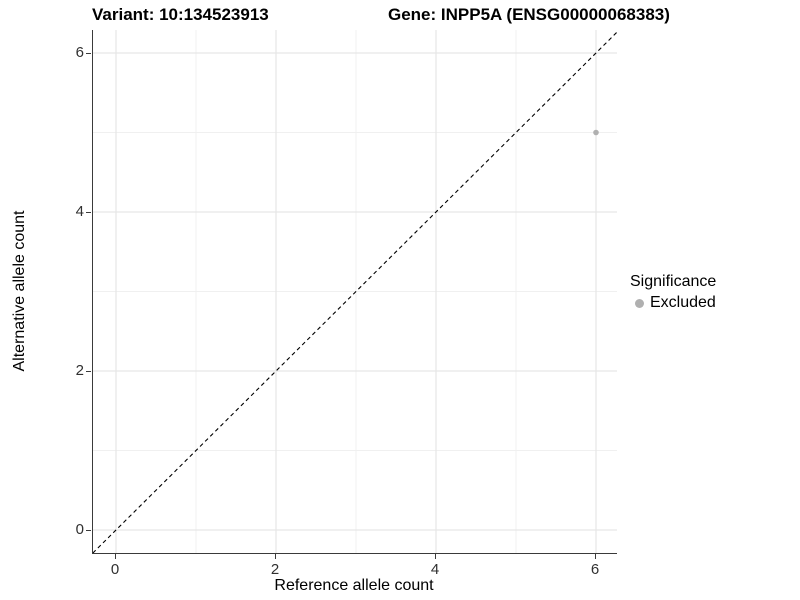 Image resolution: width=800 pixels, height=600 pixels. Describe the element at coordinates (683, 302) in the screenshot. I see `legend-item-label: Excluded` at that location.